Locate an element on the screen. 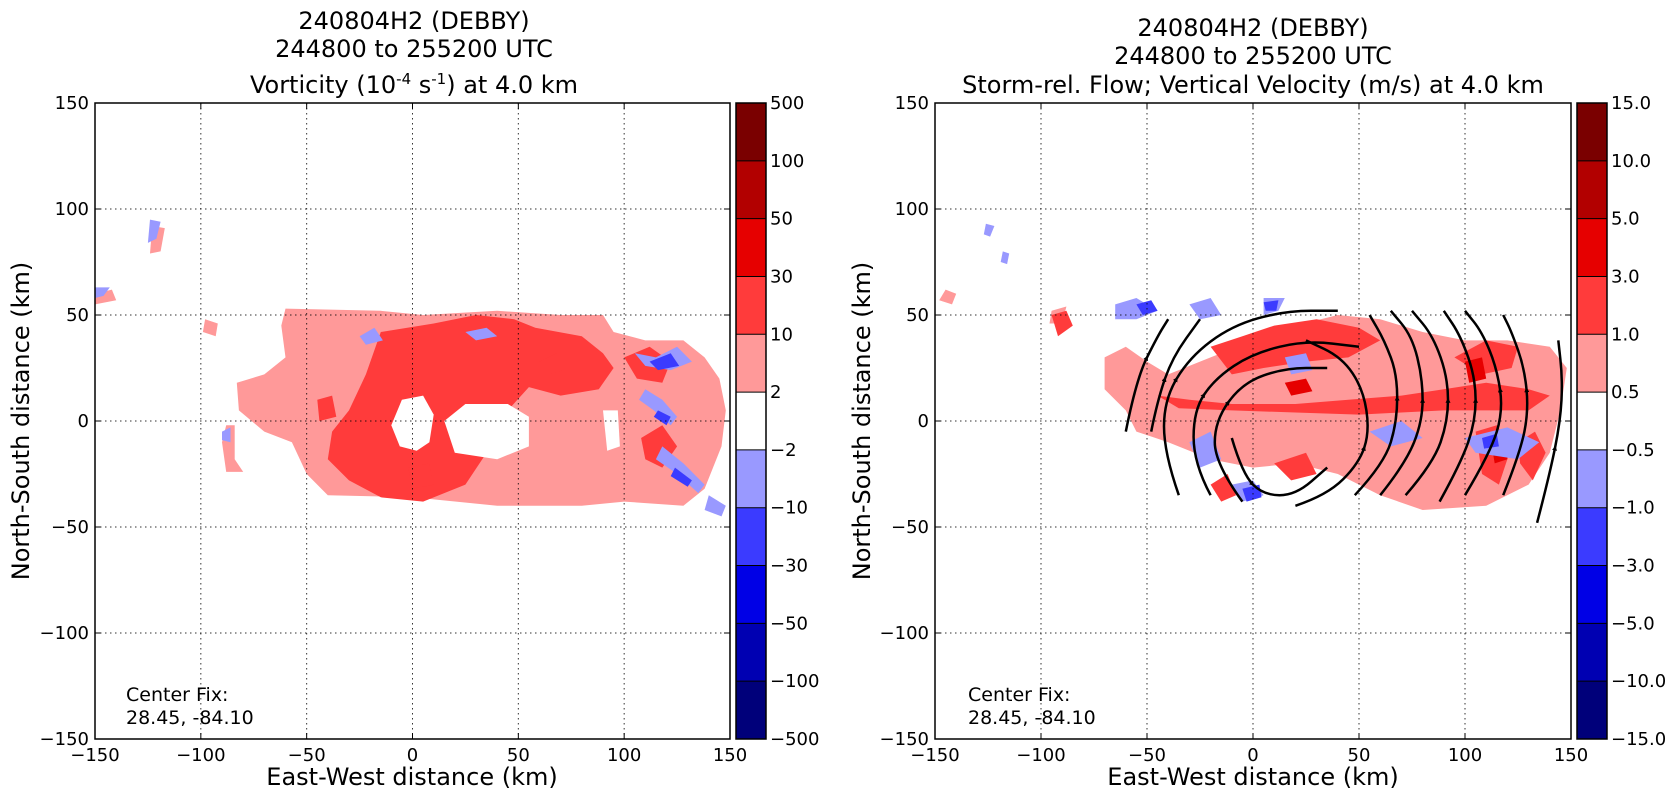 This screenshot has height=797, width=1677. left-y-tick-label: −150 is located at coordinates (64, 739).